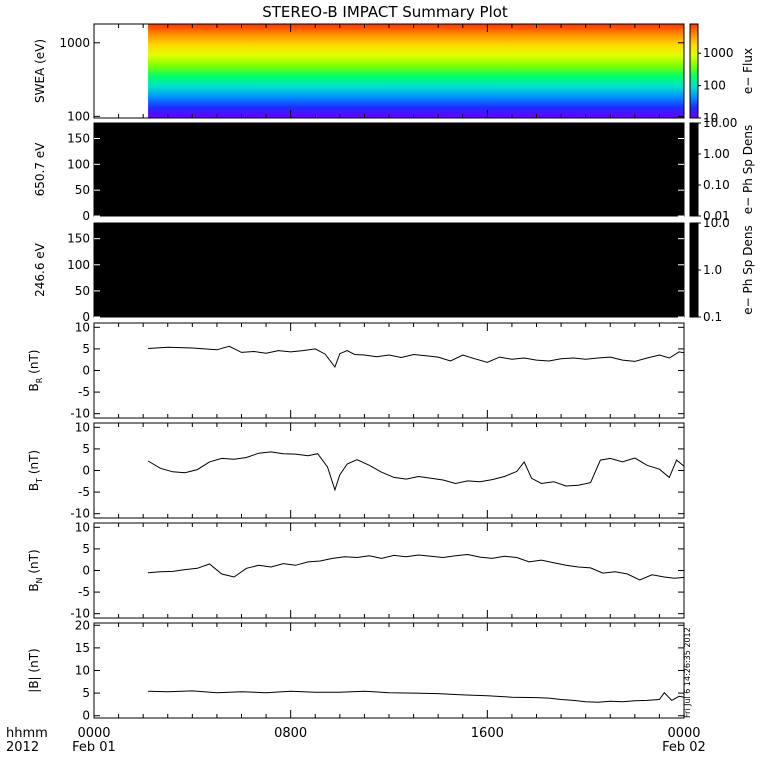  Describe the element at coordinates (722, 74) in the screenshot. I see `colorbar-flux: 10 100 1000 e− Flux` at that location.